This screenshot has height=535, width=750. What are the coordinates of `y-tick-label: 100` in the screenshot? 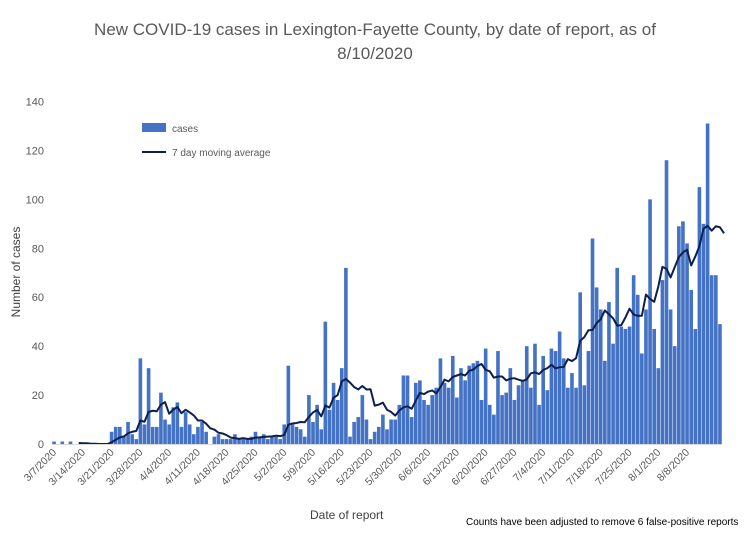 It's located at (35, 200).